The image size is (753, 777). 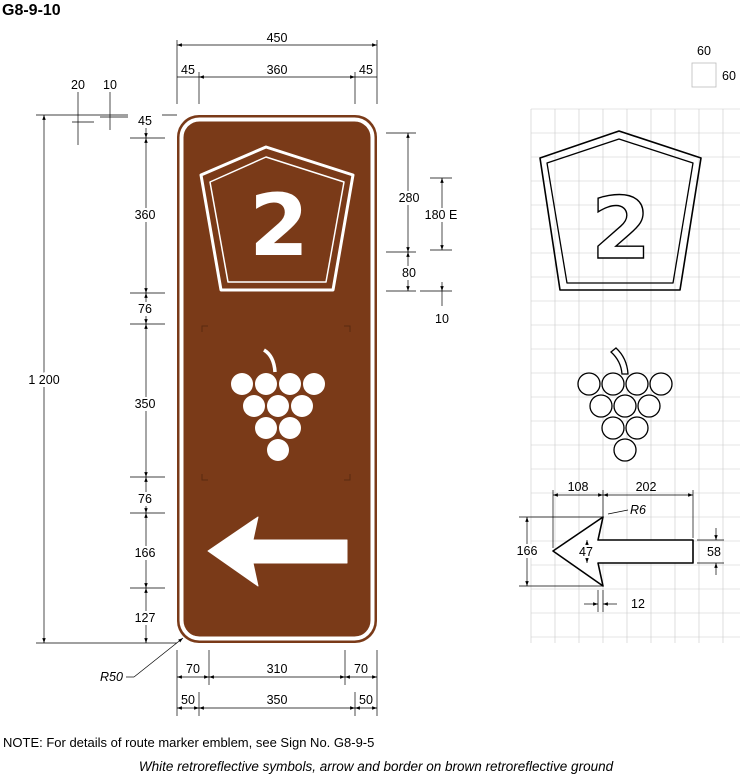 I want to click on dim-border-20: 20, so click(x=78, y=85).